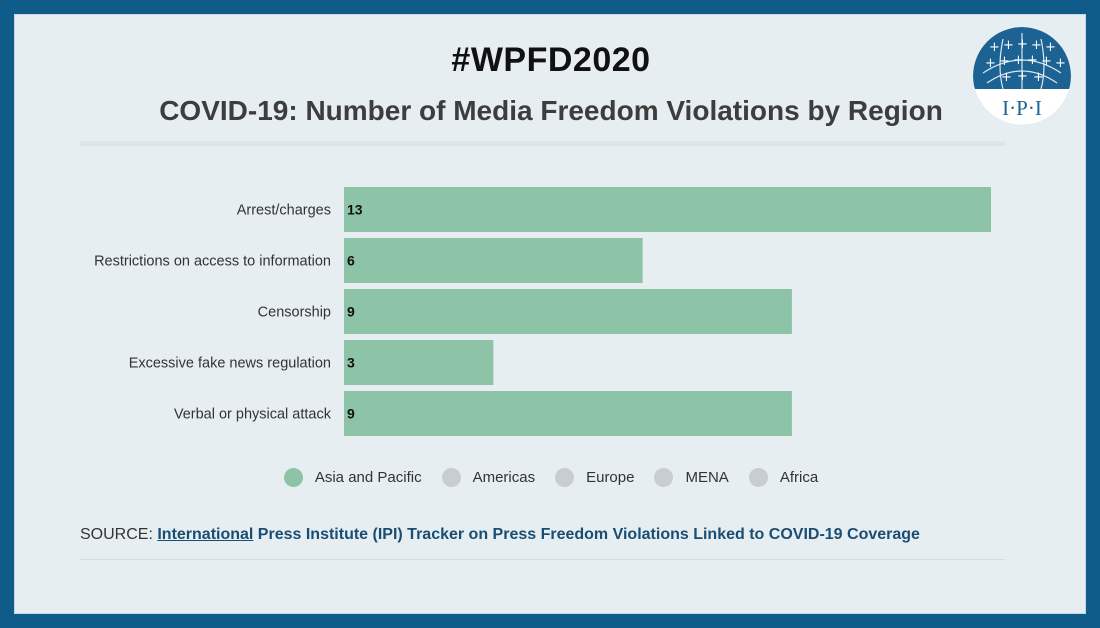  Describe the element at coordinates (351, 261) in the screenshot. I see `bar-value-label: 6` at that location.